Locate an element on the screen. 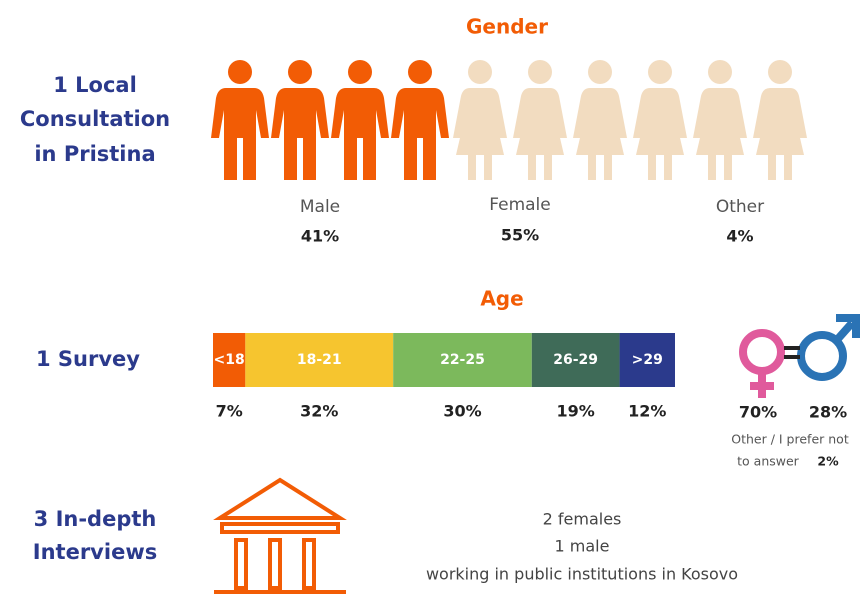  age-segment-label: 22-25 is located at coordinates (462, 360).